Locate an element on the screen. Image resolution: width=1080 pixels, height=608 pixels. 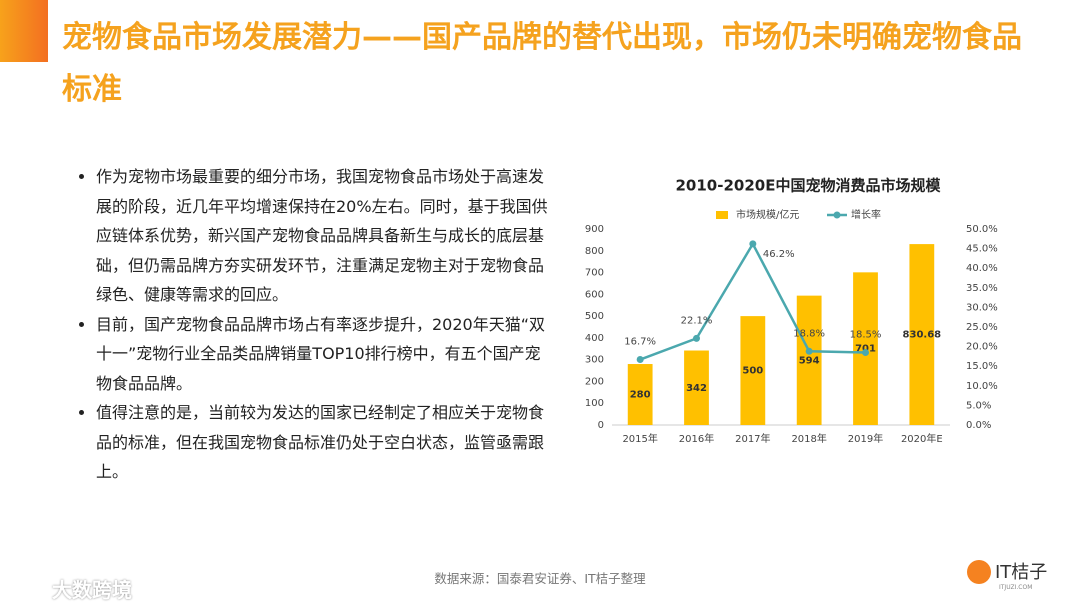
x-tick-label: 2015年 is located at coordinates (639, 438).